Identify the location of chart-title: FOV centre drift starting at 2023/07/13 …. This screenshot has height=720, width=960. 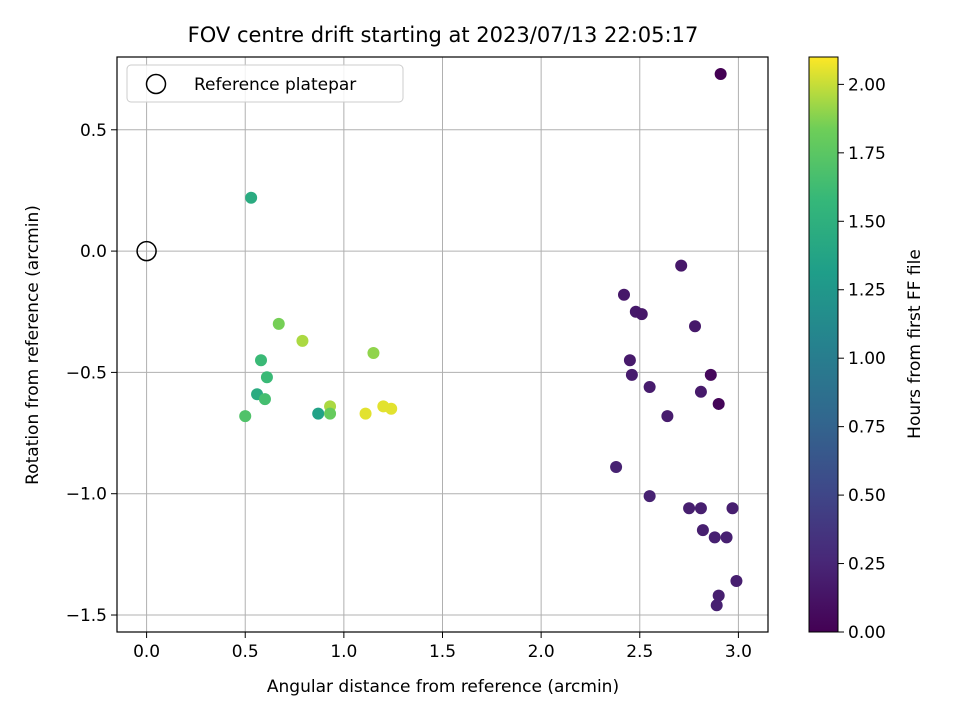
(443, 35).